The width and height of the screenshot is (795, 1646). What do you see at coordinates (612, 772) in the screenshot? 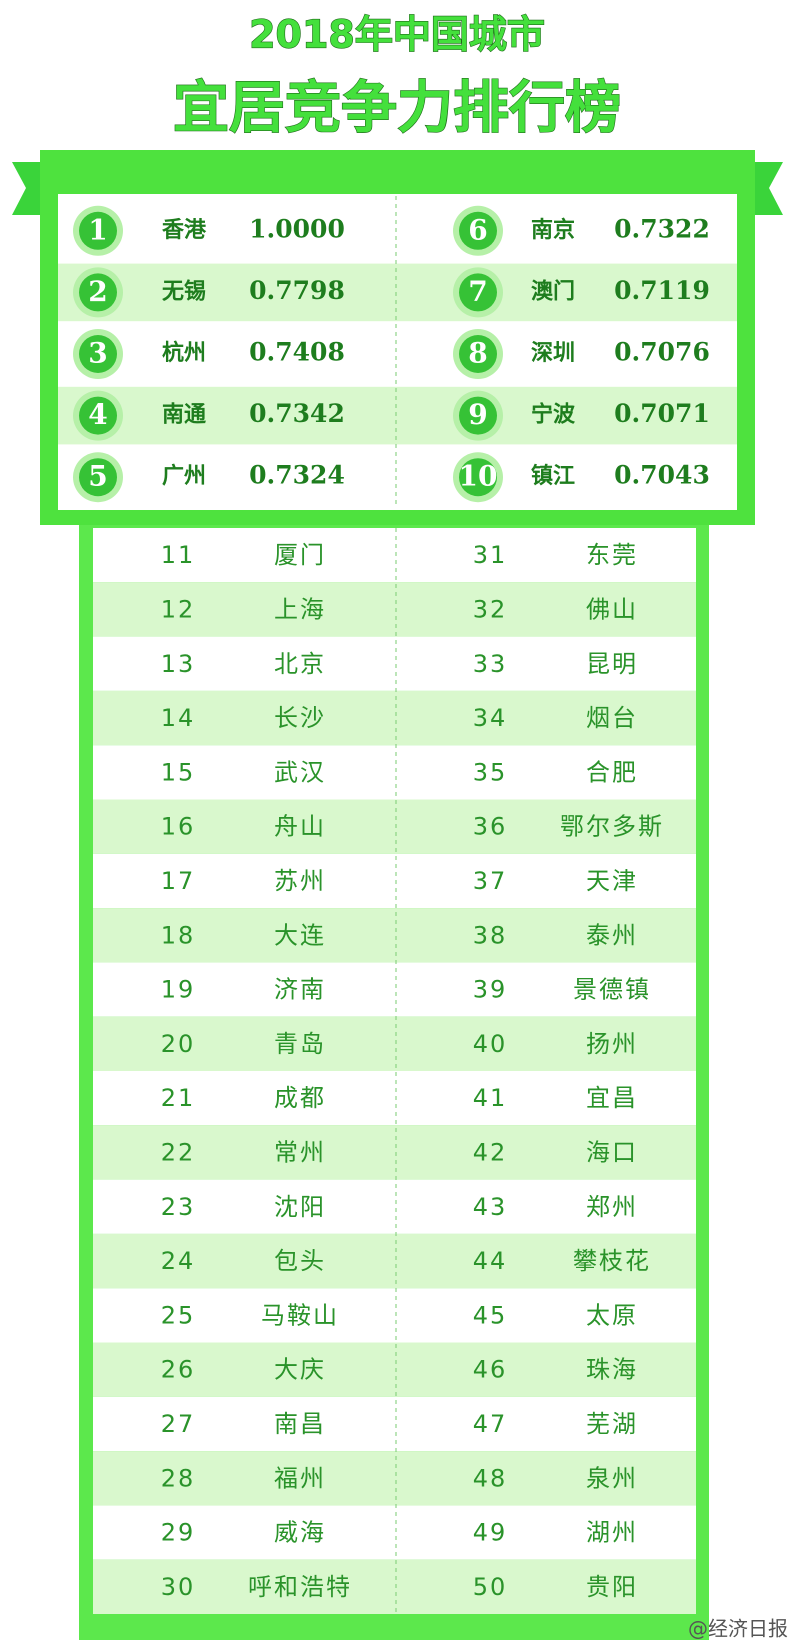
I see `city: 合肥` at bounding box center [612, 772].